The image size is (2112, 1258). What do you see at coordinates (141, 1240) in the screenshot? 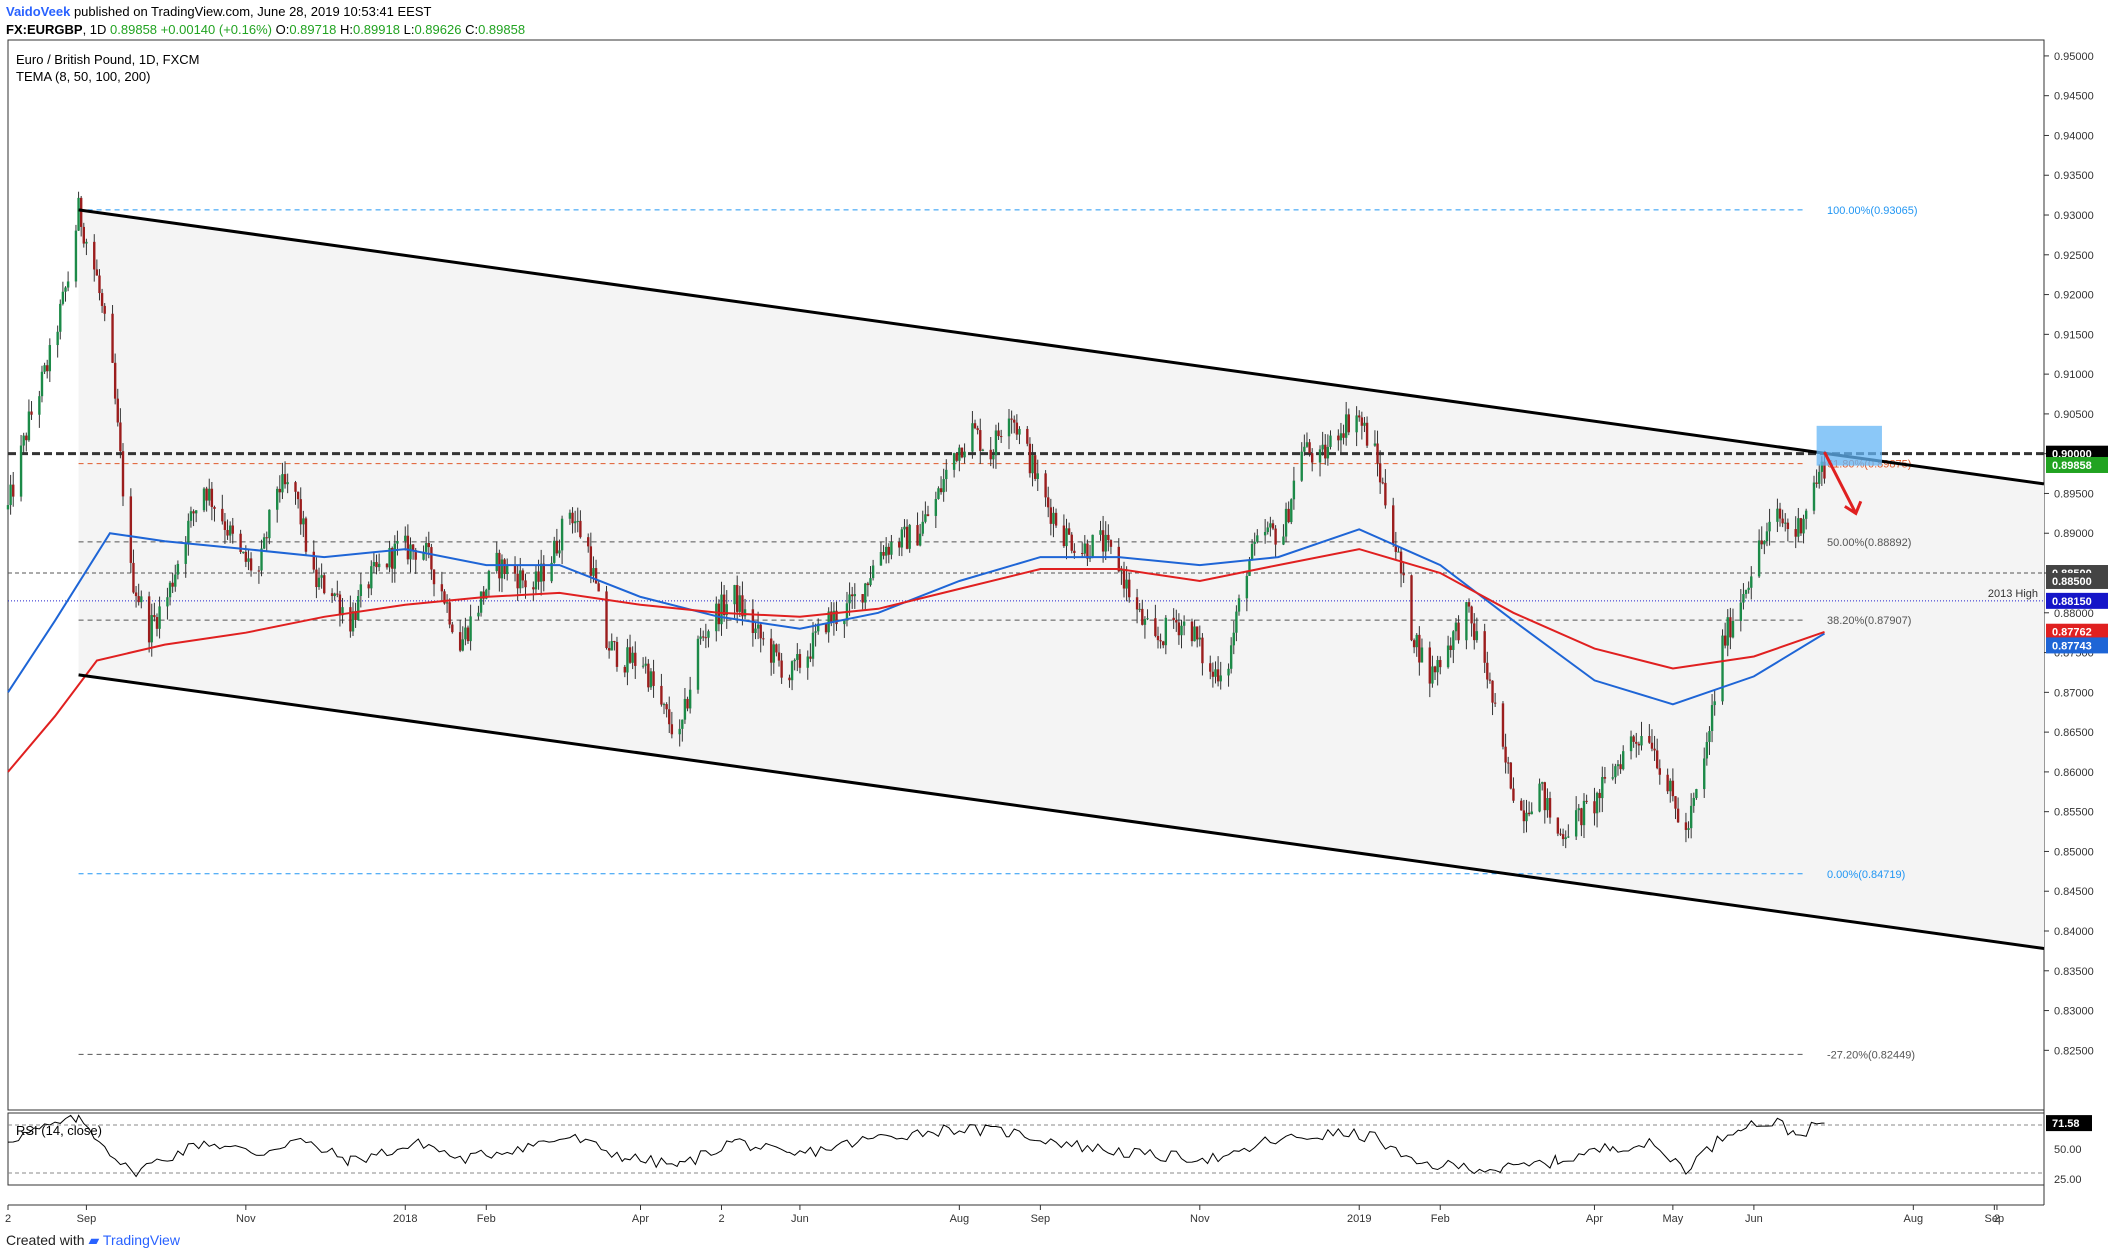
I see `tradingview-brand: TradingView` at bounding box center [141, 1240].